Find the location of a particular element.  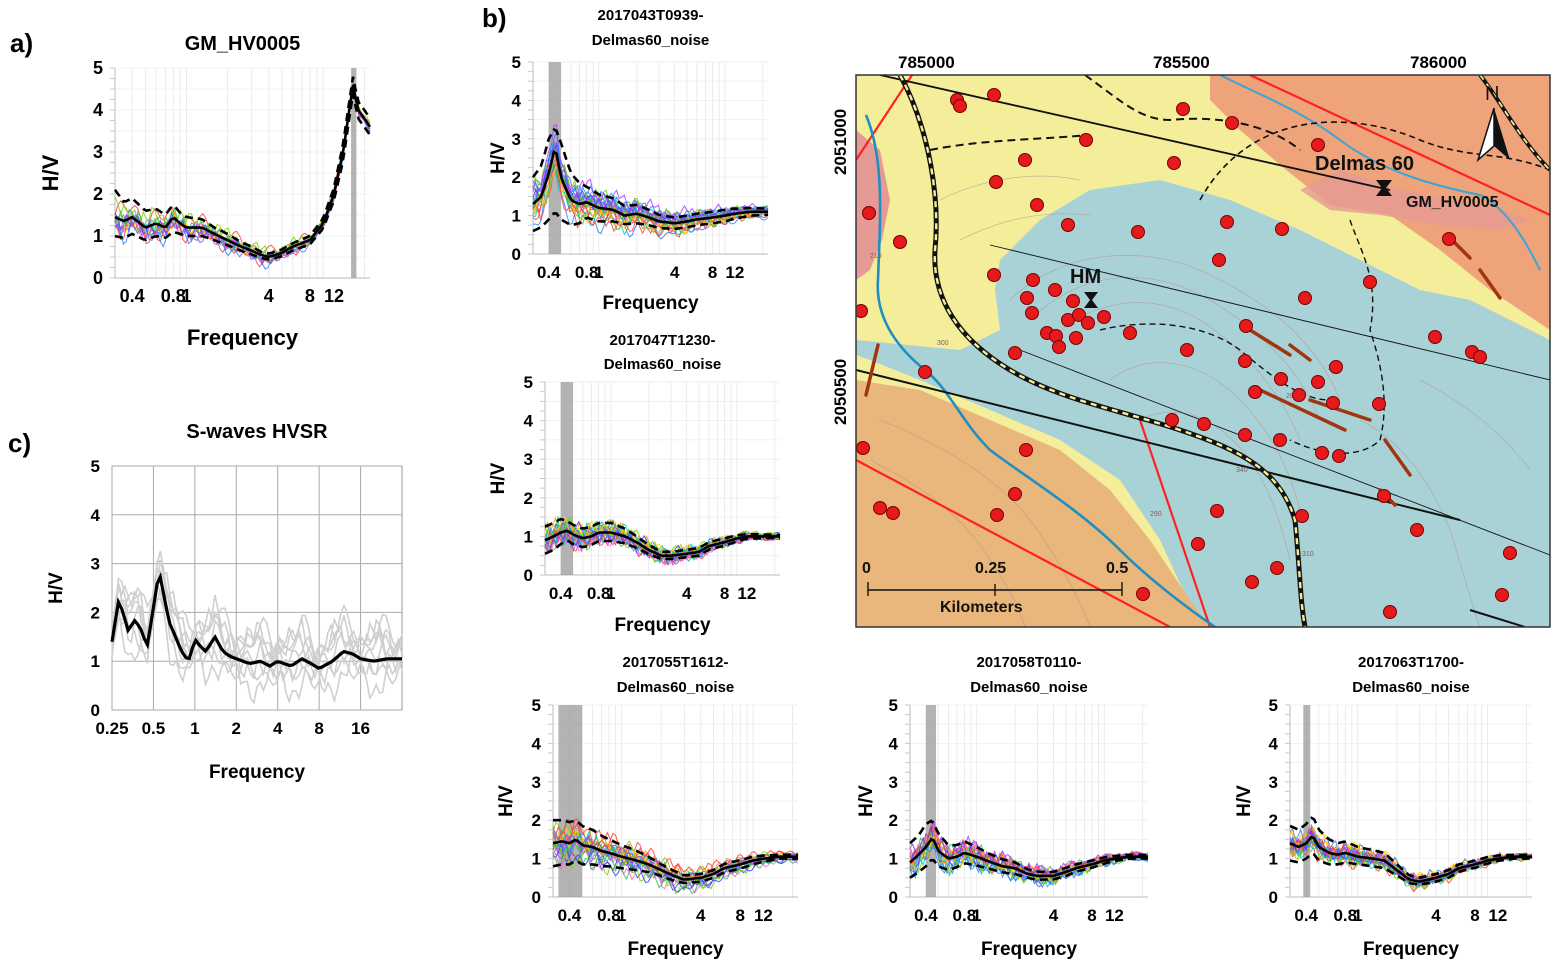

contour-label-210: 210 is located at coordinates (876, 256).